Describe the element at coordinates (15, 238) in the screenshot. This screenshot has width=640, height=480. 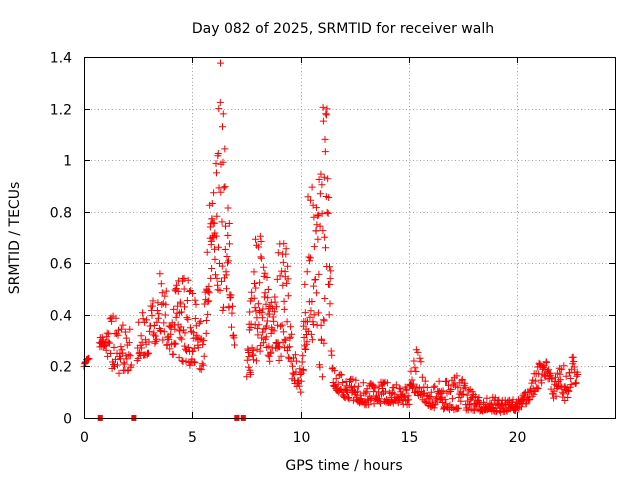
I see `y-axis-label: SRMTID / TECUs` at that location.